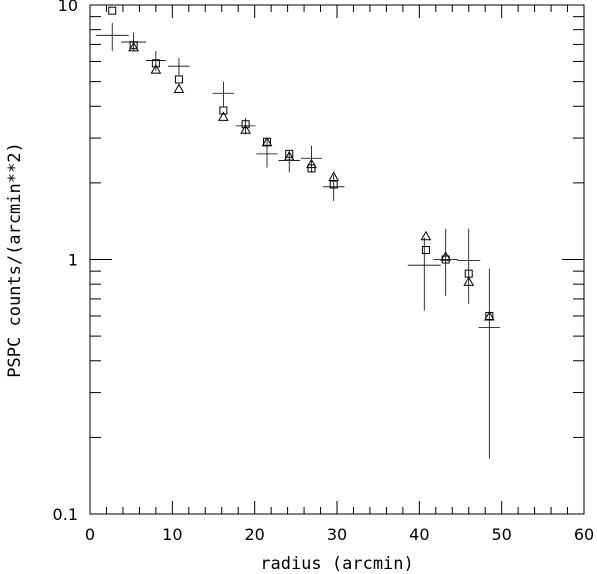 This screenshot has width=597, height=574. Describe the element at coordinates (68, 7) in the screenshot. I see `y-tick-label: 10` at that location.